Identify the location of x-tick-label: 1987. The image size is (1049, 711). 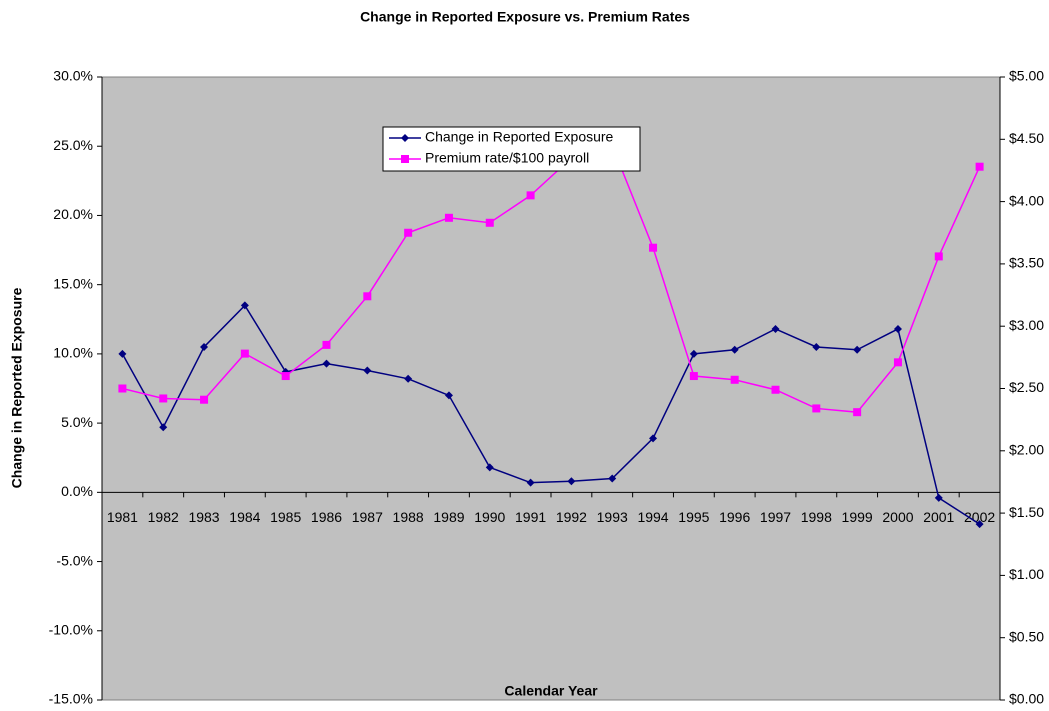
(367, 517).